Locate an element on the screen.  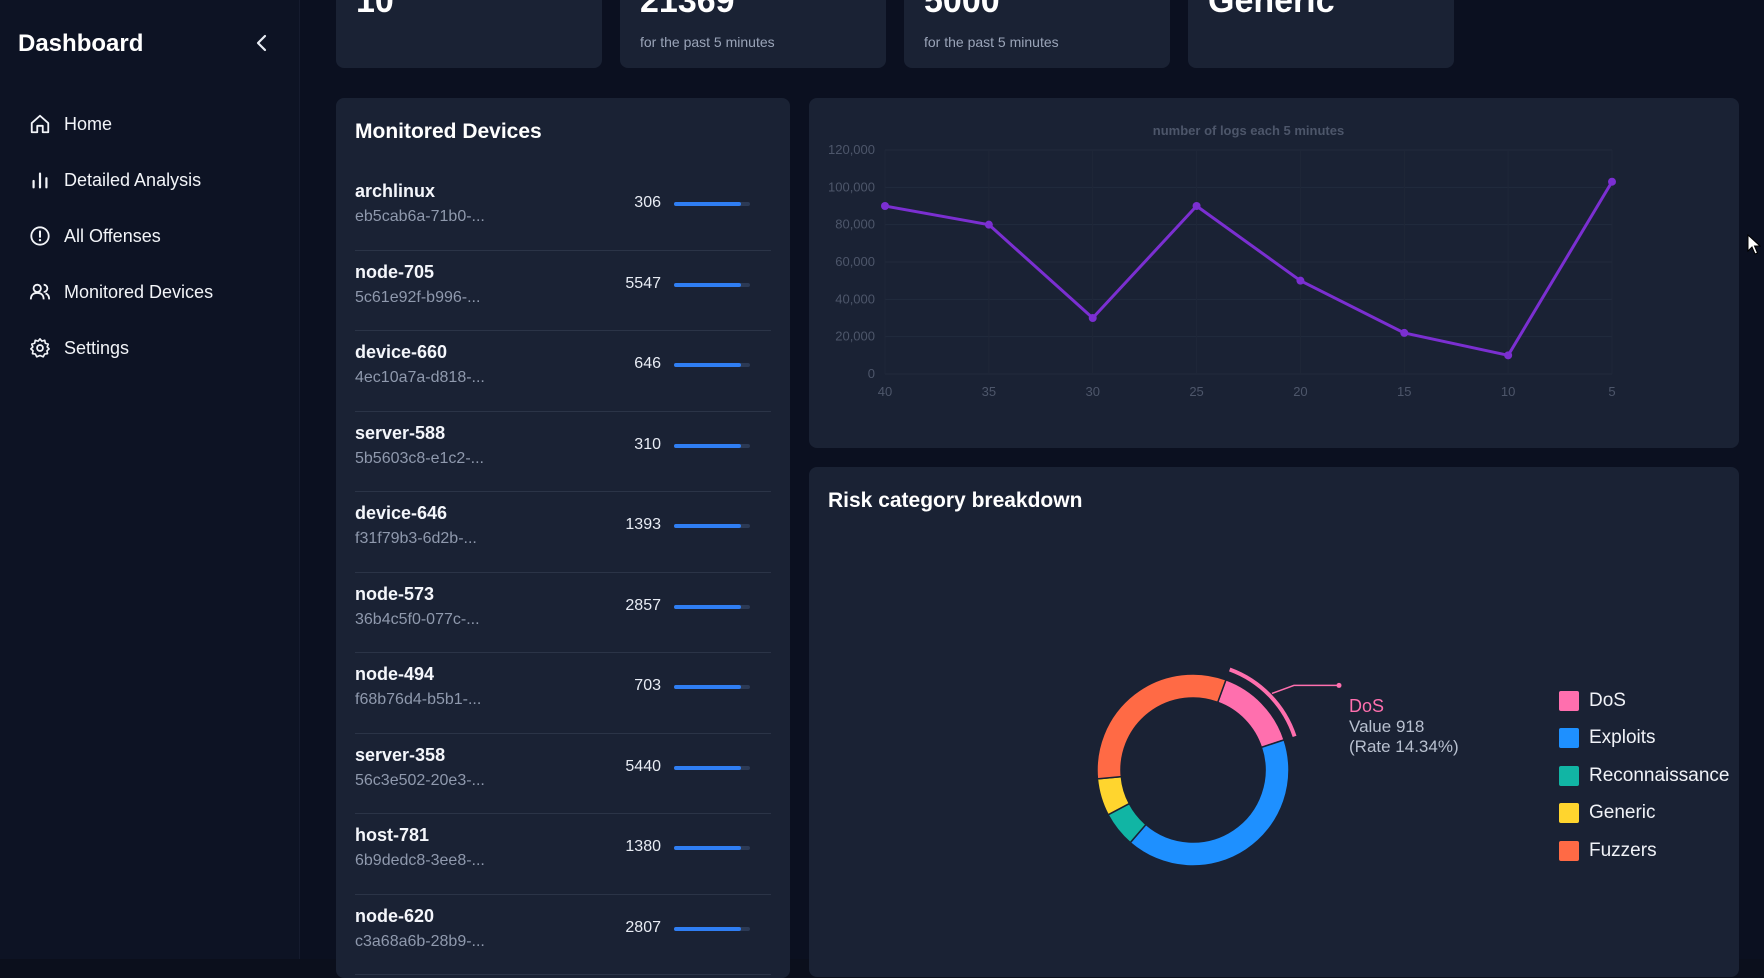
x-tick-label: 40 is located at coordinates (885, 391).